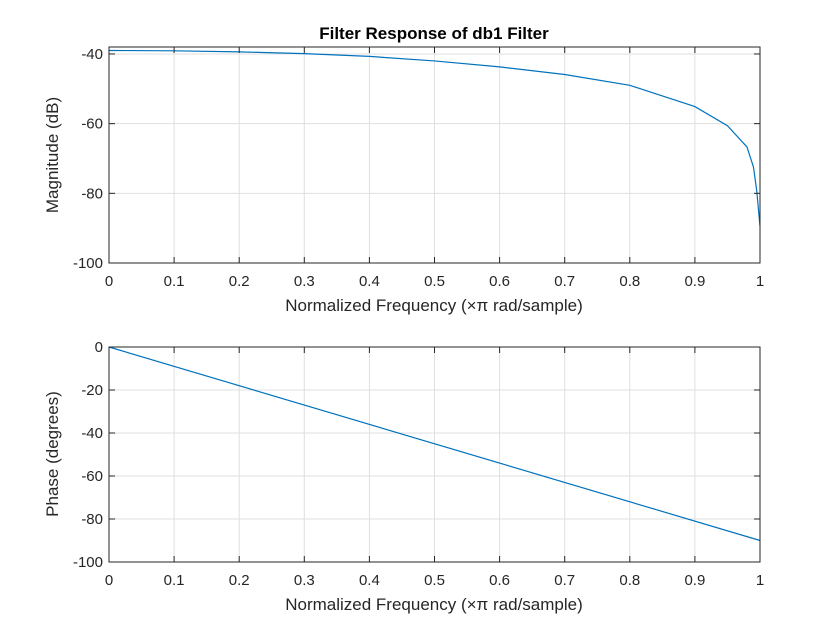 The height and width of the screenshot is (630, 840). Describe the element at coordinates (88, 263) in the screenshot. I see `magnitude-ytick-label: -100` at that location.